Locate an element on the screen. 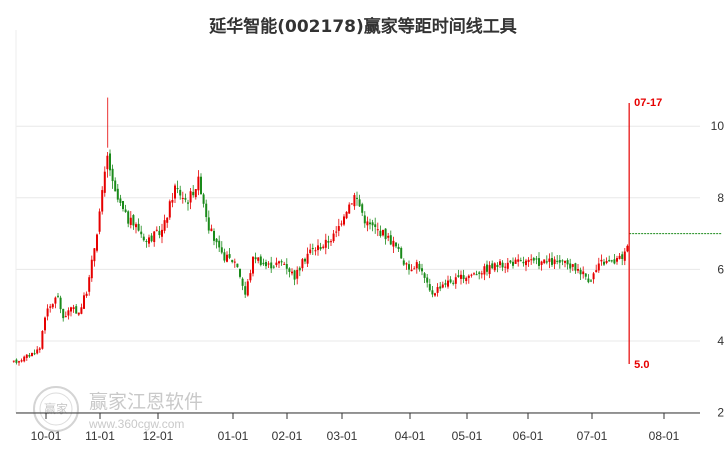  x-tick-07-01: 07-01 is located at coordinates (592, 436).